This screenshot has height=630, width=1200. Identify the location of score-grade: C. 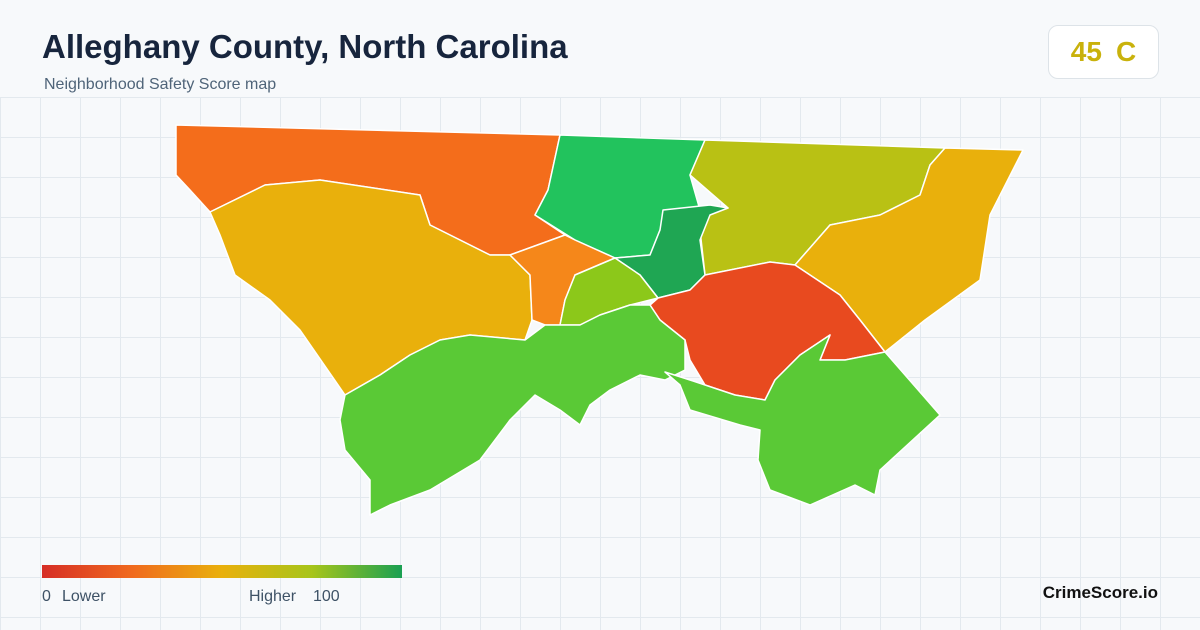
(1126, 51).